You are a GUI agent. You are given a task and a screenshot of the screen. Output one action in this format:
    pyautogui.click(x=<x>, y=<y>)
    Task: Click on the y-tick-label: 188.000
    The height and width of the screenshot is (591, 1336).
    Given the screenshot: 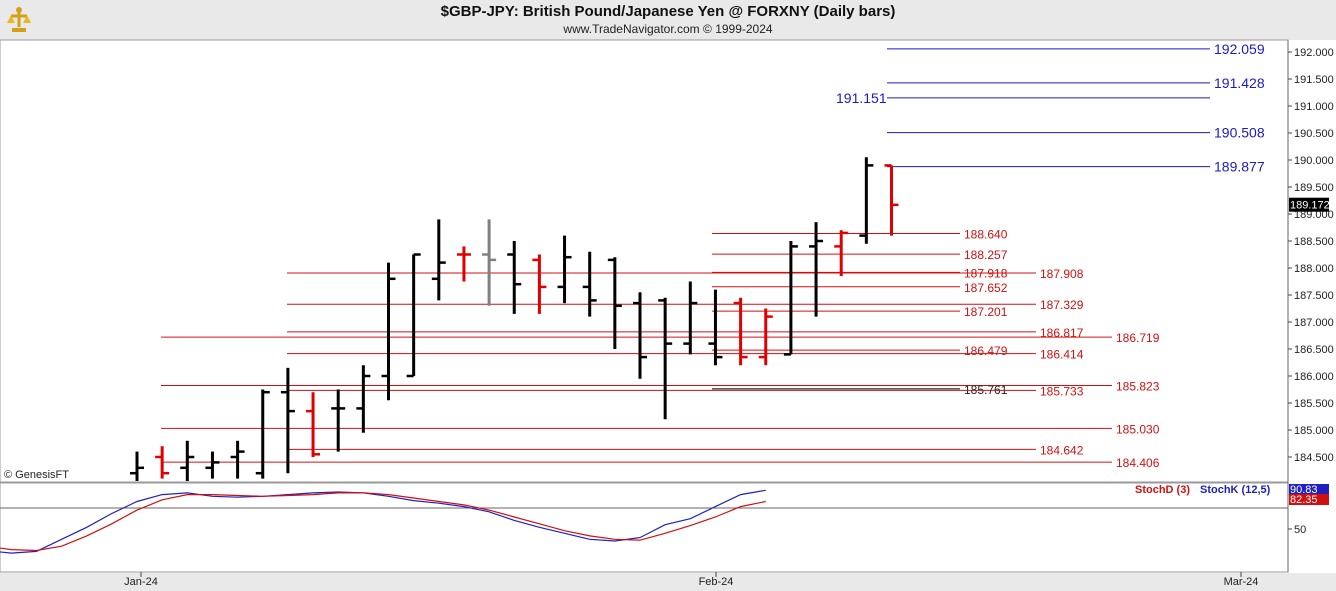 What is the action you would take?
    pyautogui.click(x=1314, y=269)
    